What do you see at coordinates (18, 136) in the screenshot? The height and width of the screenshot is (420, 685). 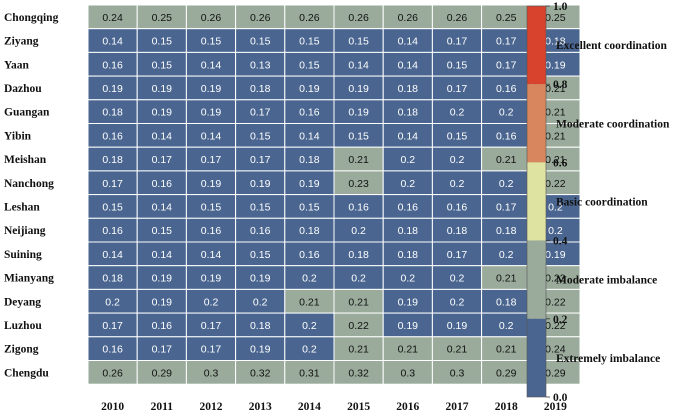 I see `row-label-yibin: Yibin` at bounding box center [18, 136].